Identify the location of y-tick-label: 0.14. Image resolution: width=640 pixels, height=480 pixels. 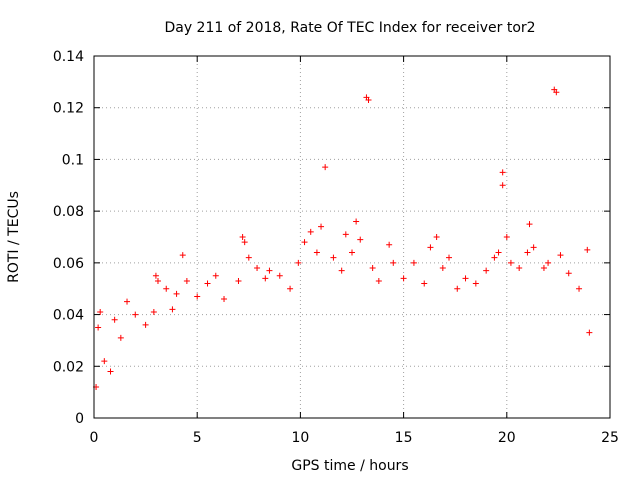
(68, 57).